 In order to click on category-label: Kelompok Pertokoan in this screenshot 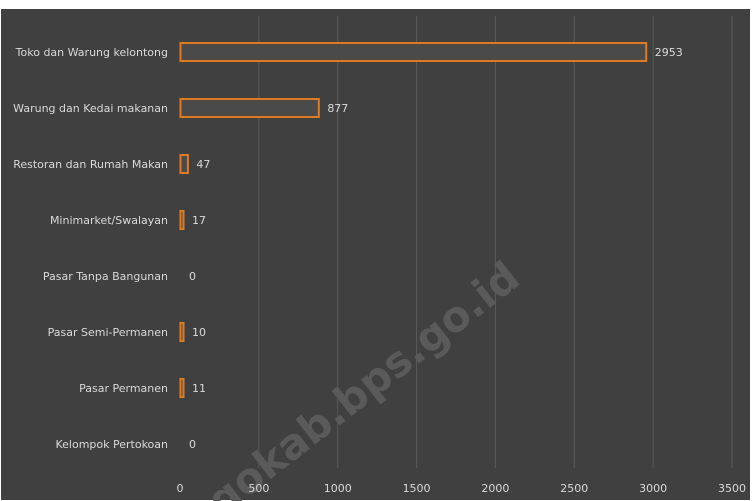, I will do `click(111, 444)`.